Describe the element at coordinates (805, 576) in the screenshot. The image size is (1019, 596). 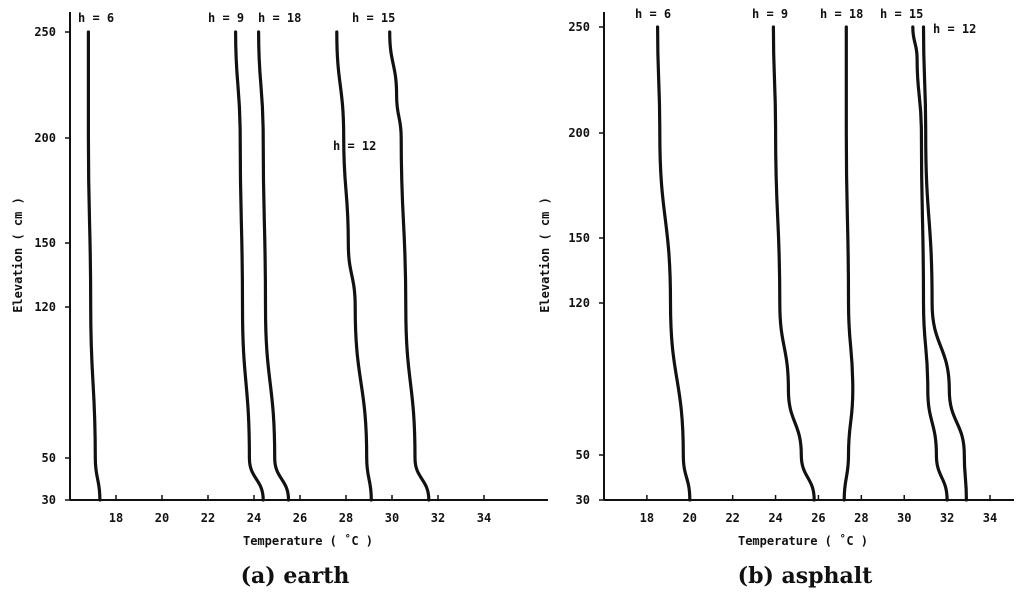
I see `panel-caption: (b) asphalt` at that location.